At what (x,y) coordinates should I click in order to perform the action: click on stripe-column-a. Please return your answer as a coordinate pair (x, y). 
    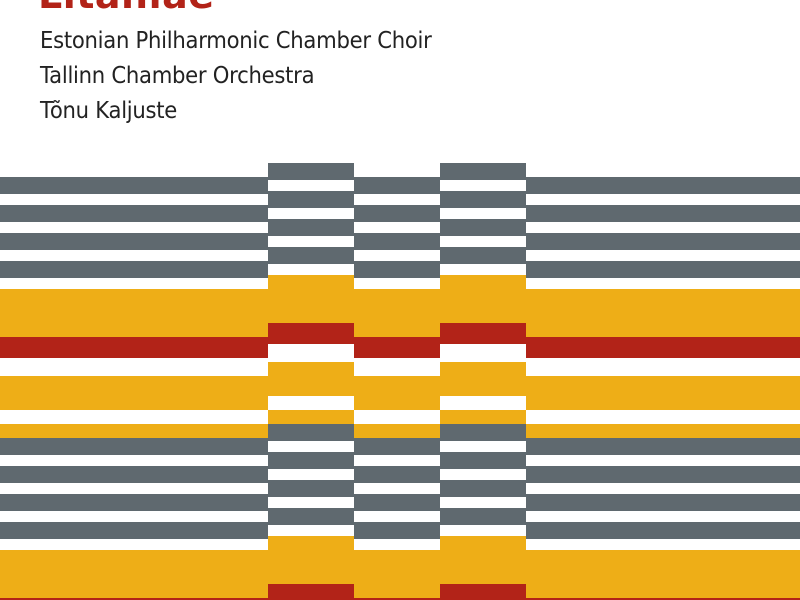
    Looking at the image, I should click on (311, 300).